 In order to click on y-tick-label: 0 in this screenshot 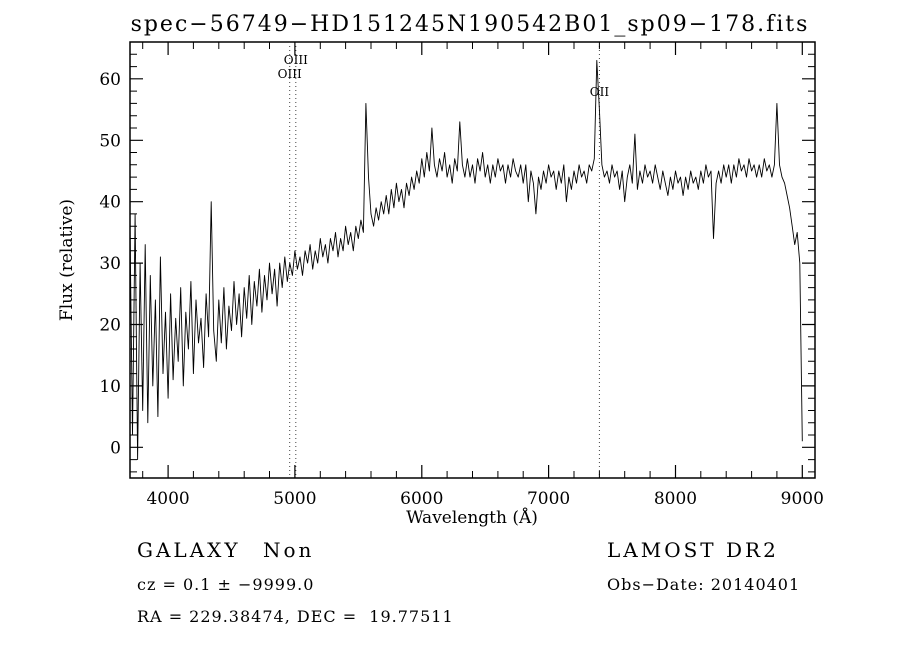, I will do `click(115, 448)`.